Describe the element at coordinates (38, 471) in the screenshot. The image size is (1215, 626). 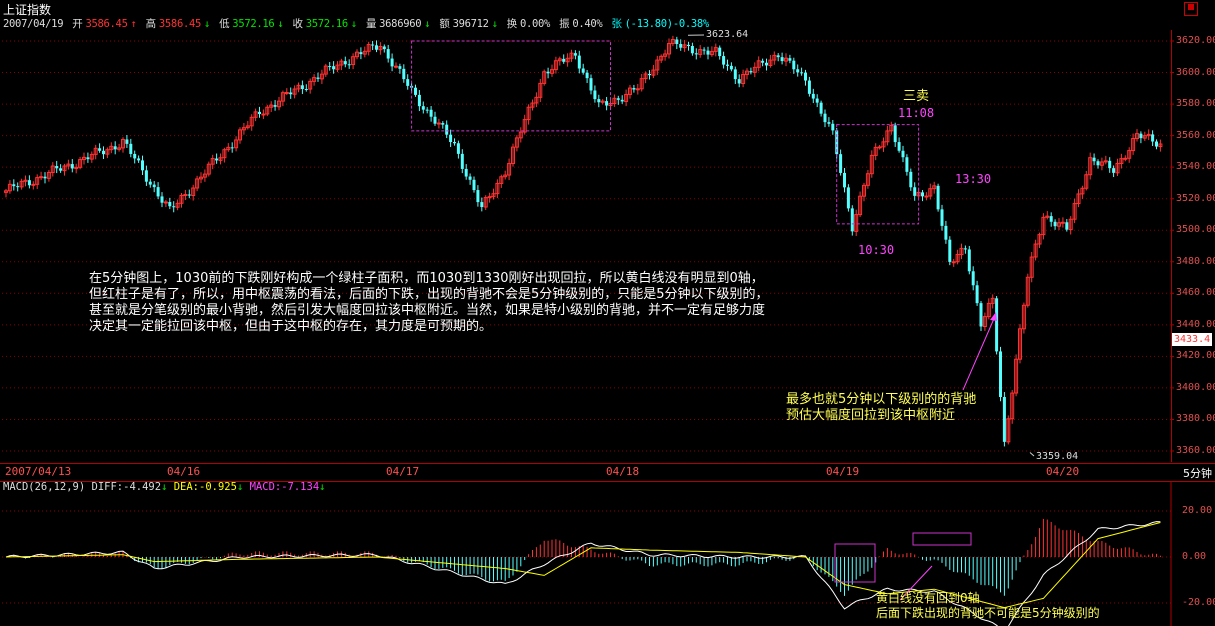
I see `date-label: 2007/04/13` at that location.